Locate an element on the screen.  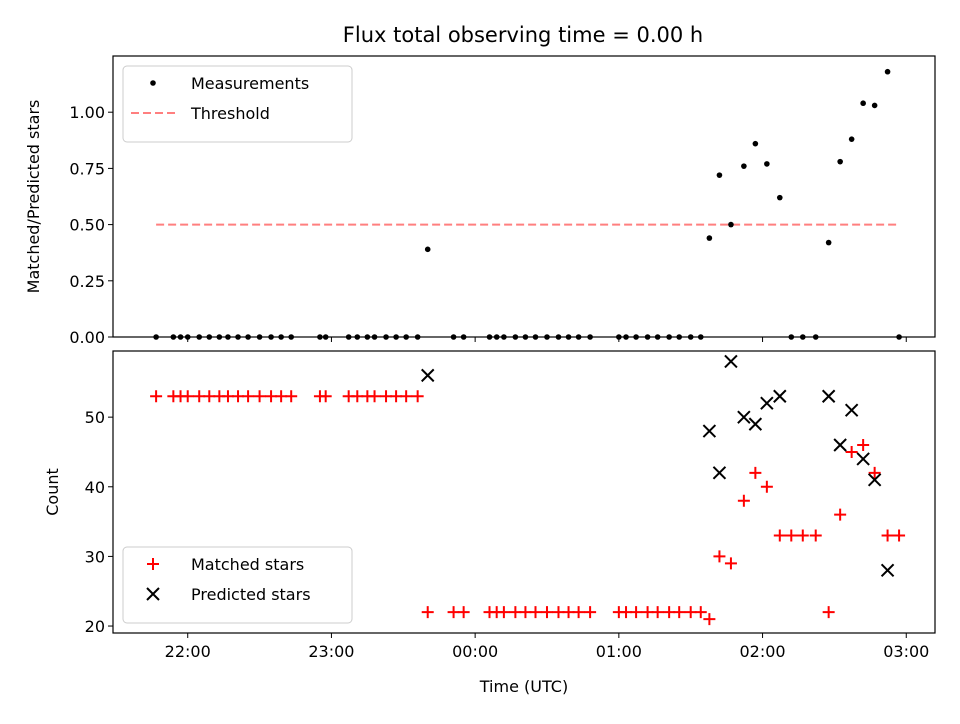
x-tick-label: 02:00 is located at coordinates (762, 651).